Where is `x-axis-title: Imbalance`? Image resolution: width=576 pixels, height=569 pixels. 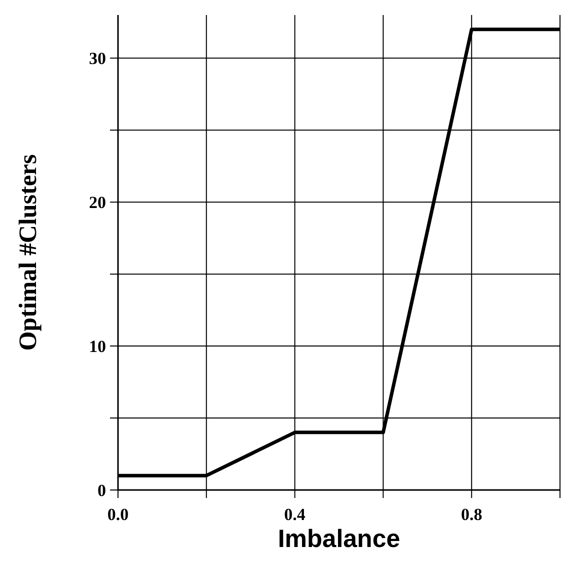 x-axis-title: Imbalance is located at coordinates (339, 539).